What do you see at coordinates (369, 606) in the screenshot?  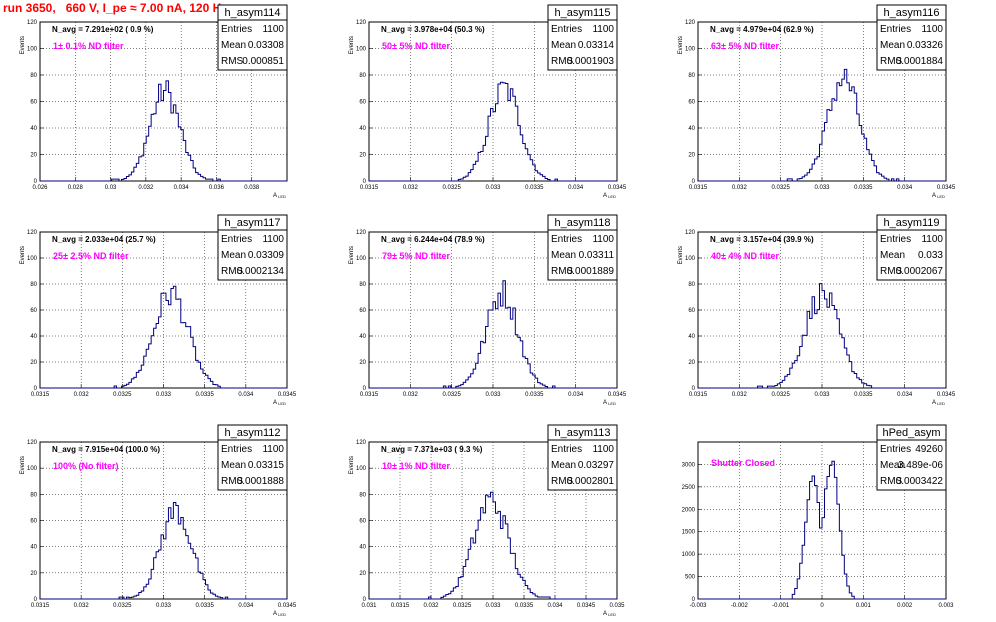 I see `x-tick-label: 0.031` at bounding box center [369, 606].